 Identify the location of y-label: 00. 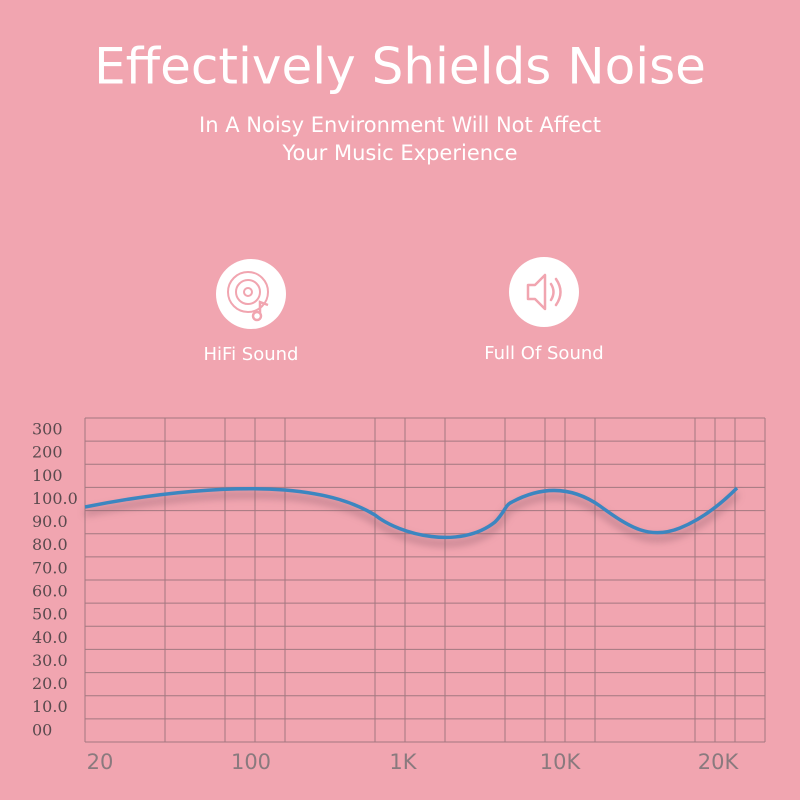
(42, 729).